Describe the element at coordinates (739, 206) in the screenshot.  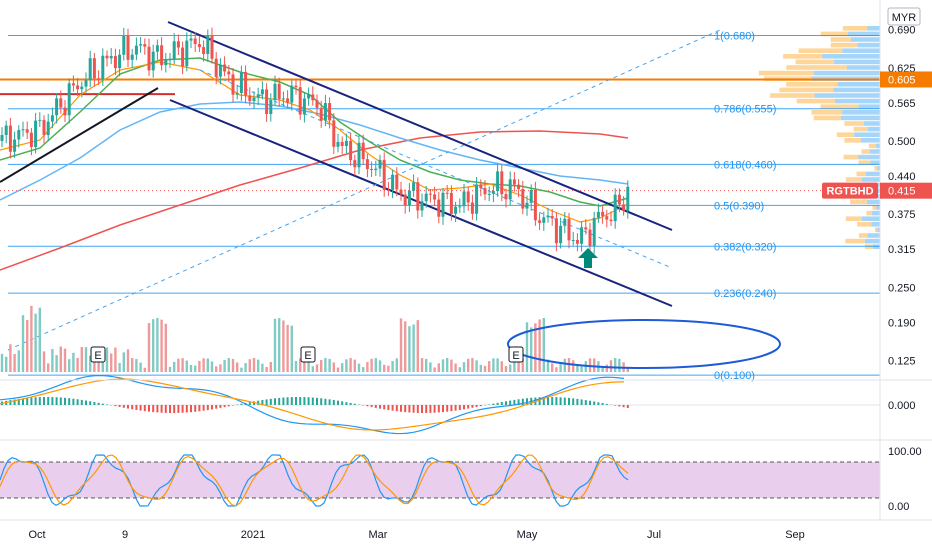
I see `fib-label: 0.5(0.390)` at that location.